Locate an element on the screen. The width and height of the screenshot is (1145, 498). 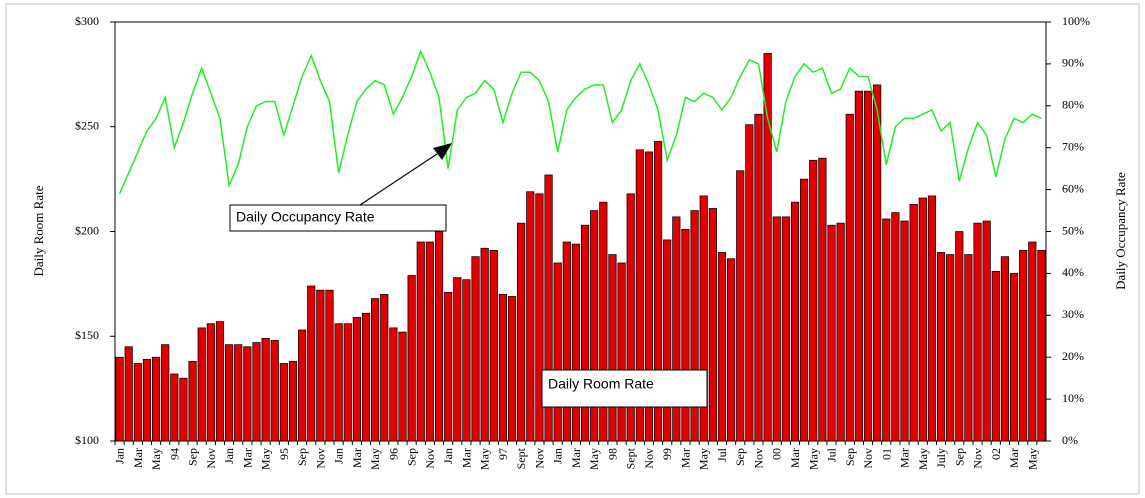
x-tick-label: 02 is located at coordinates (996, 454).